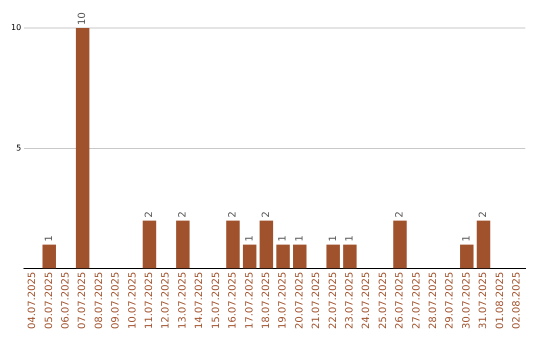  What do you see at coordinates (300, 301) in the screenshot?
I see `x-tick-label: 20.07.2025` at bounding box center [300, 301].